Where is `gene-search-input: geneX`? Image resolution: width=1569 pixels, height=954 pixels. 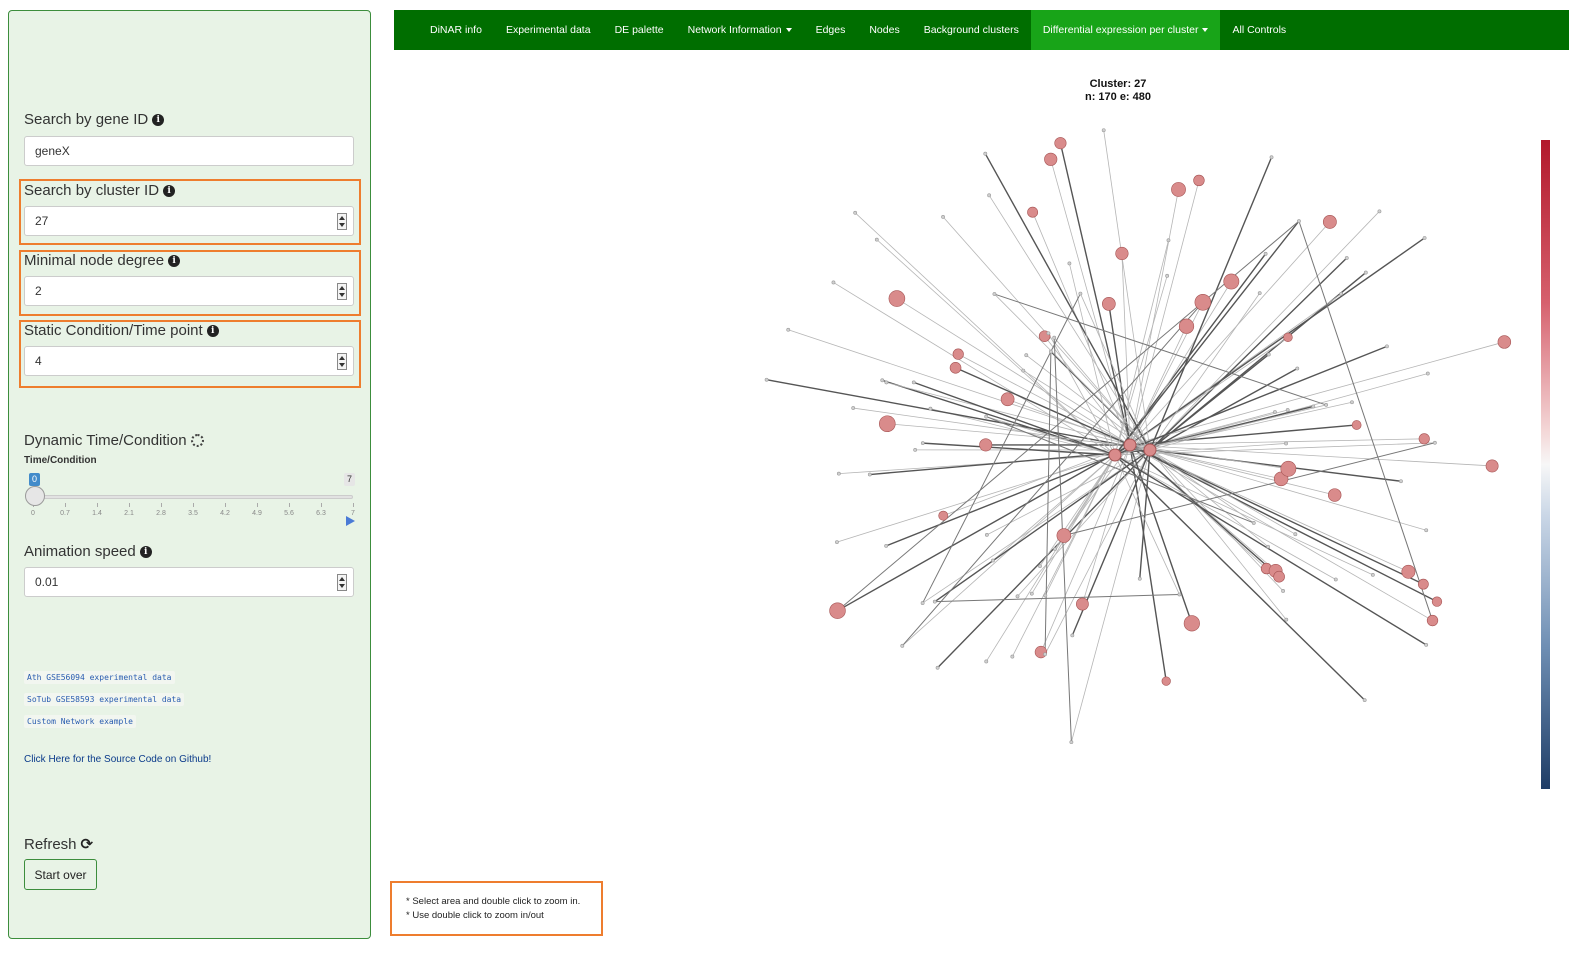
gene-search-input: geneX is located at coordinates (189, 151).